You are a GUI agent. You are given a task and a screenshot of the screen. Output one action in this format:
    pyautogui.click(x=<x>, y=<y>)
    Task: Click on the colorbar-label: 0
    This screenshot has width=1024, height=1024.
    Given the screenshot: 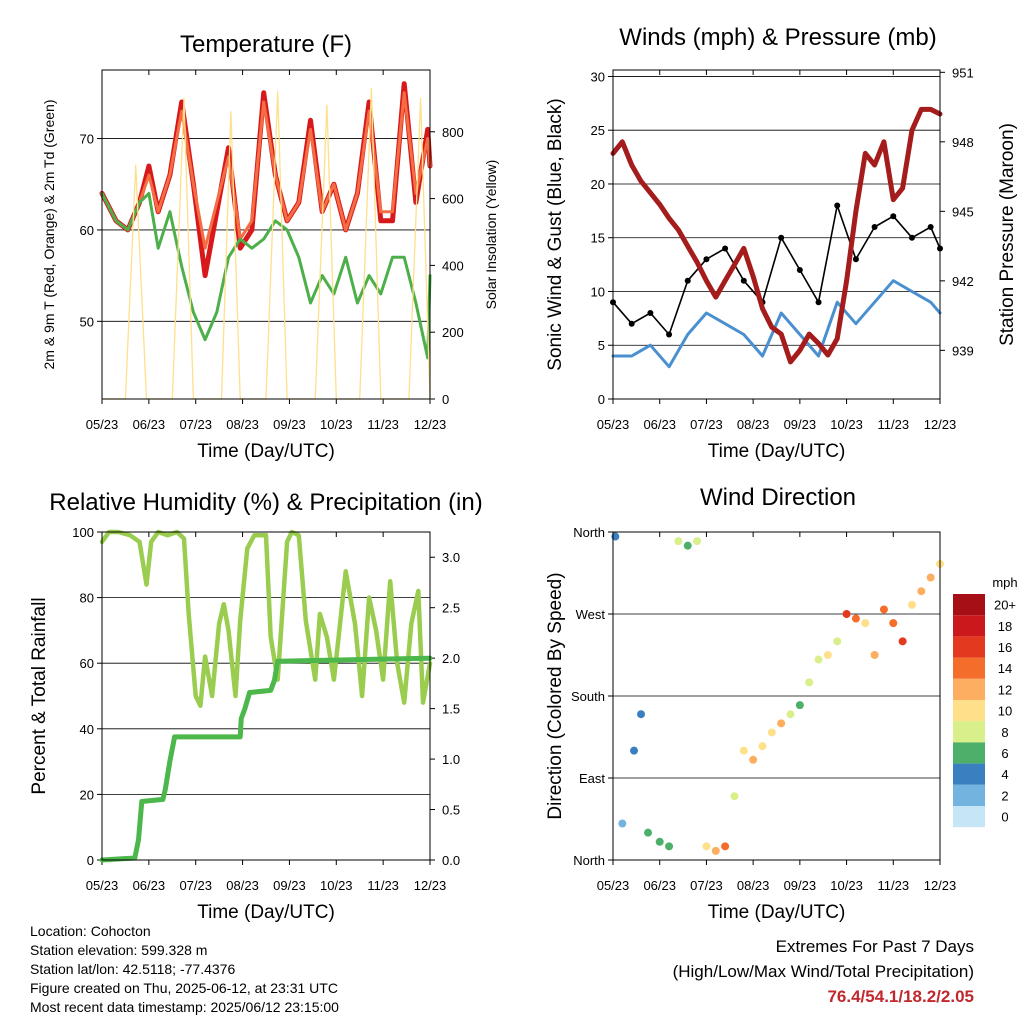 What is the action you would take?
    pyautogui.click(x=1004, y=817)
    